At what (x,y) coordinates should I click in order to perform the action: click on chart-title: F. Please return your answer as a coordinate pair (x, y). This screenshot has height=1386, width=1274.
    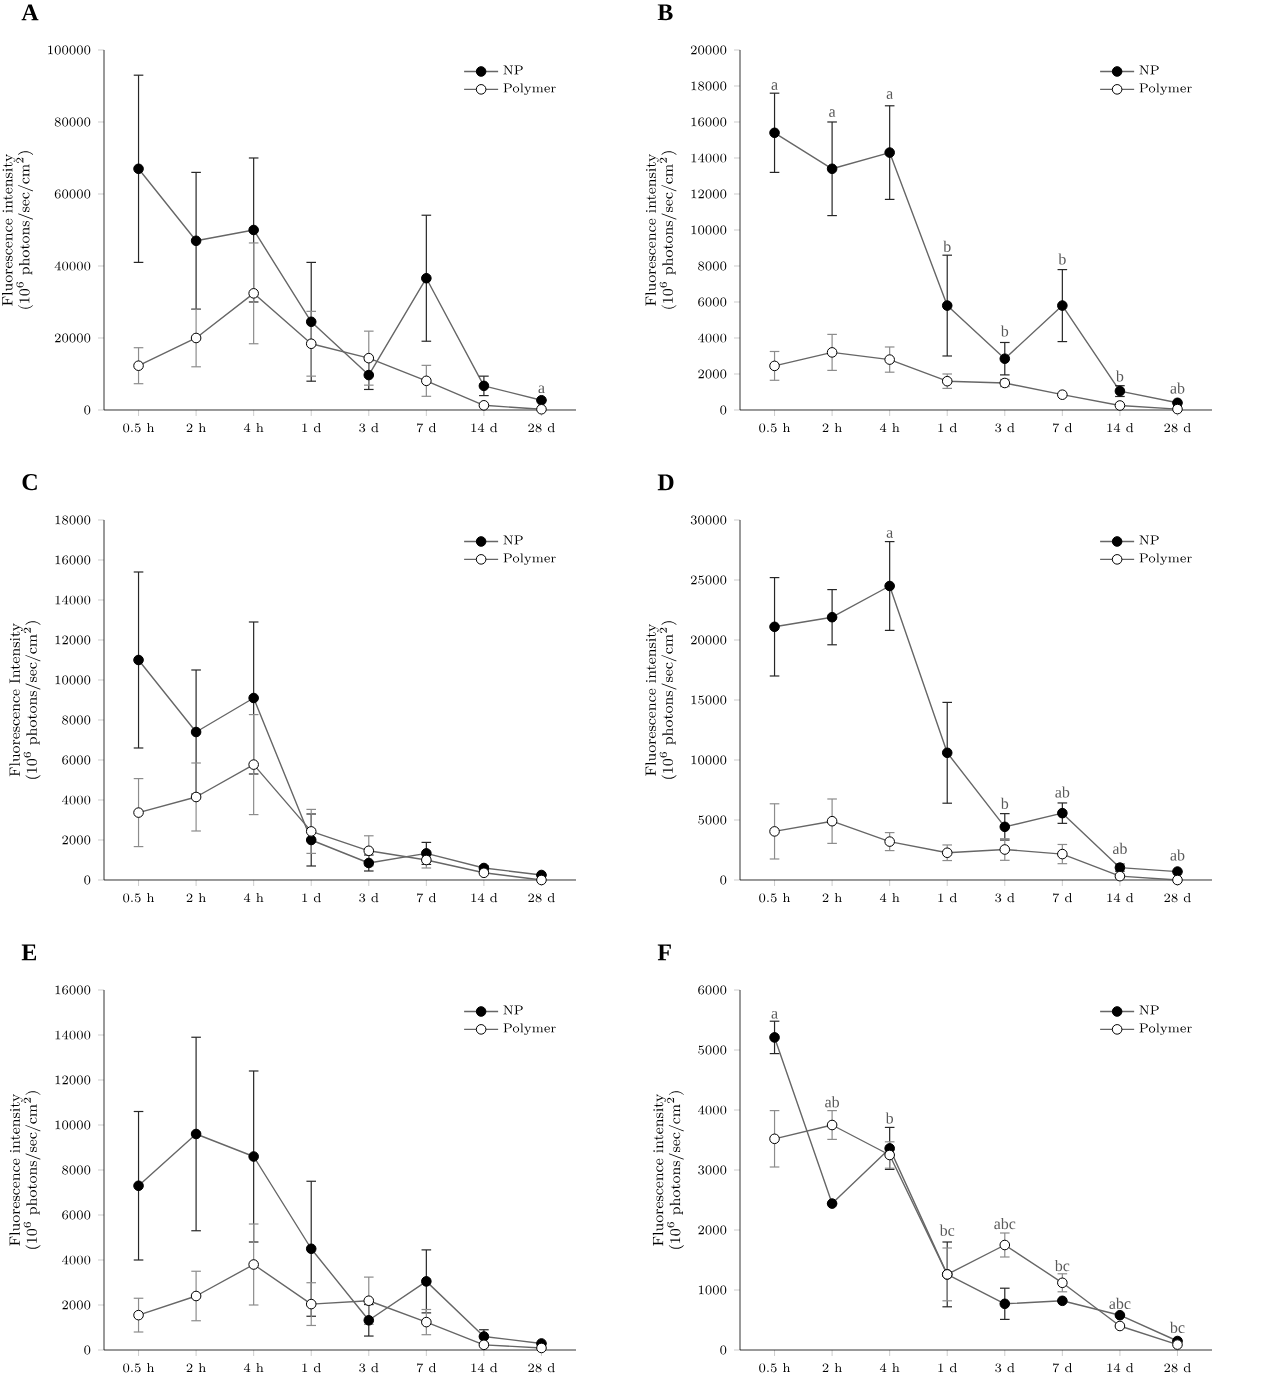
    Looking at the image, I should click on (664, 952).